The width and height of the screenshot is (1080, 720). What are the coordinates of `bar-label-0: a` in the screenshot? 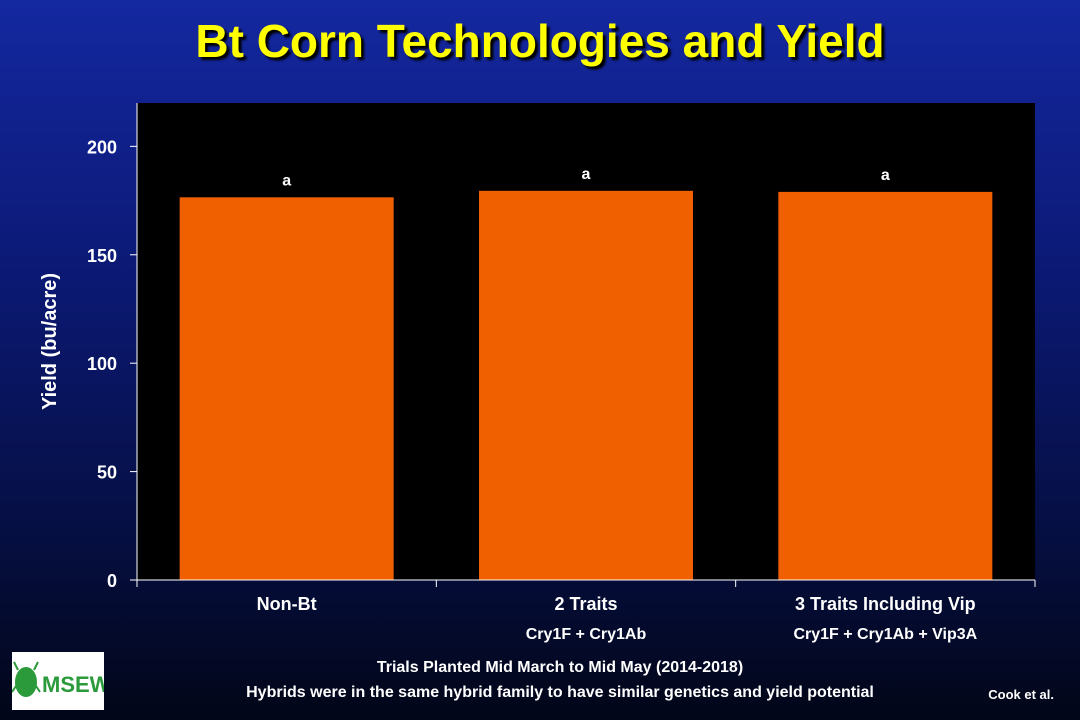 It's located at (286, 180).